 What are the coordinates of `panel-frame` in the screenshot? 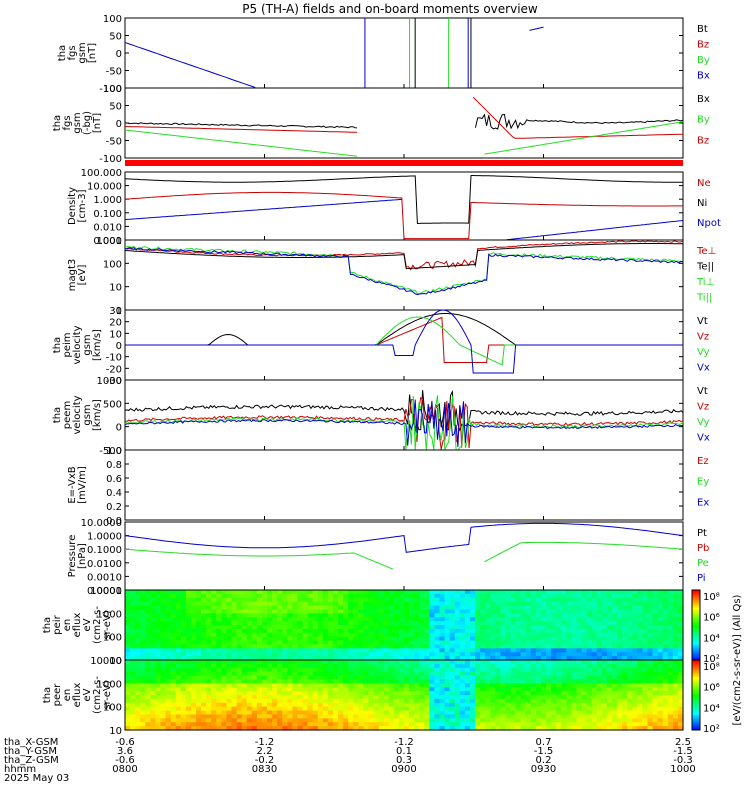 It's located at (404, 53).